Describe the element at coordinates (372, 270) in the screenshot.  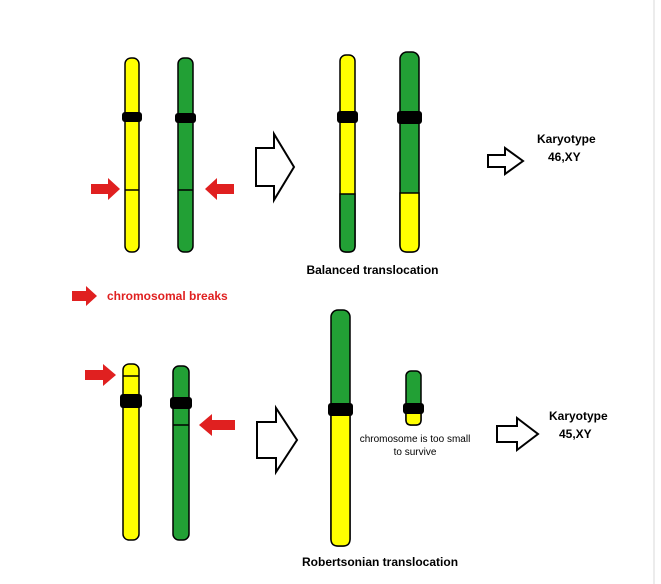
I see `balanced-translocation-caption: Balanced translocation` at that location.